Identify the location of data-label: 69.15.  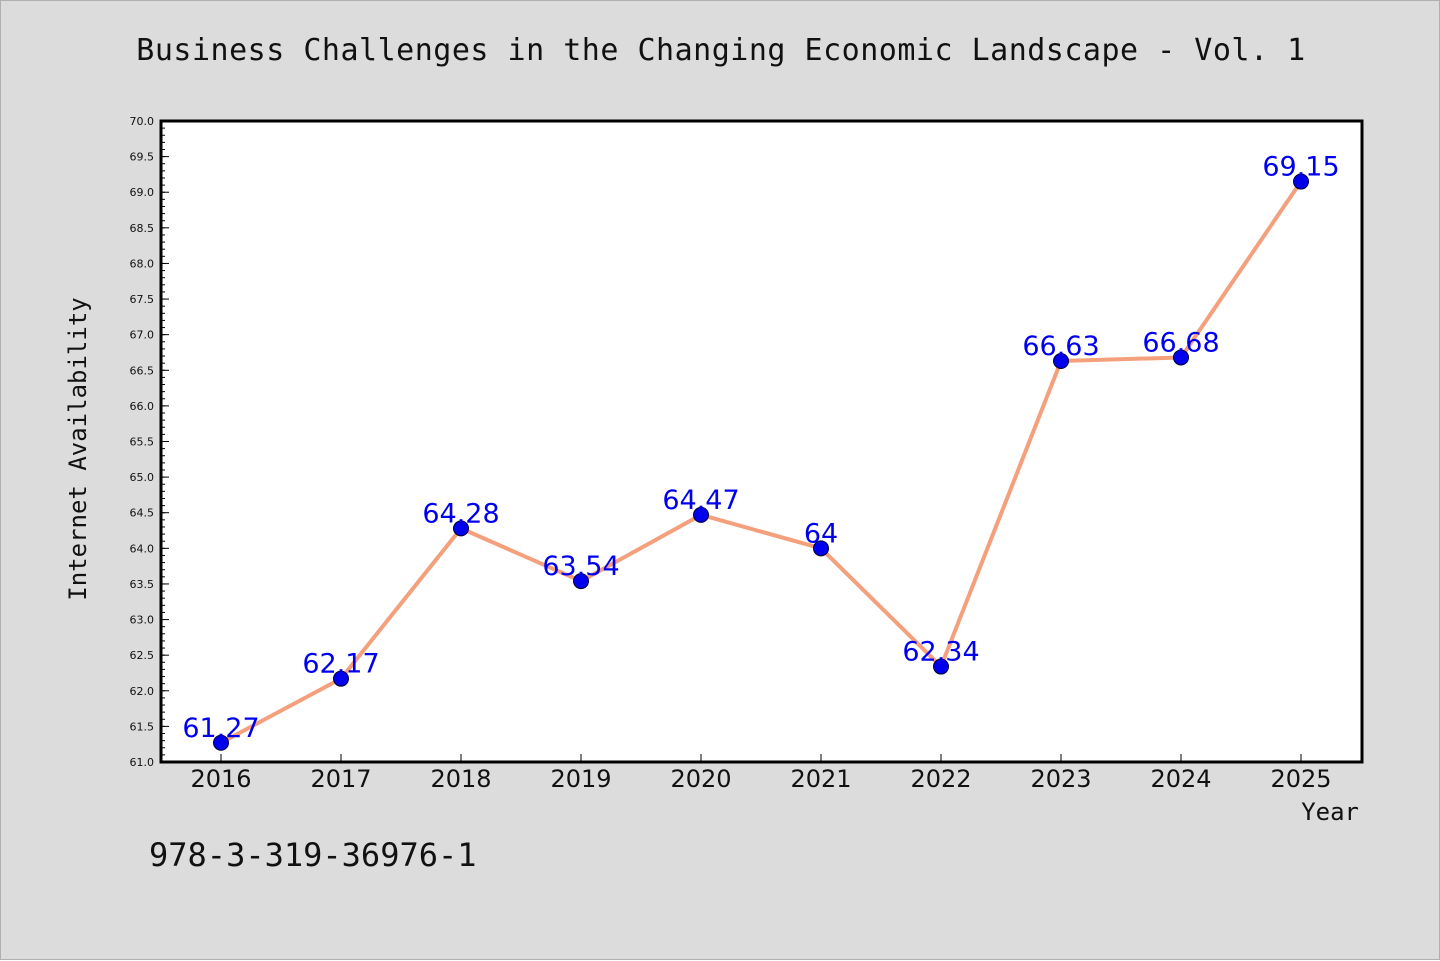
(1300, 167).